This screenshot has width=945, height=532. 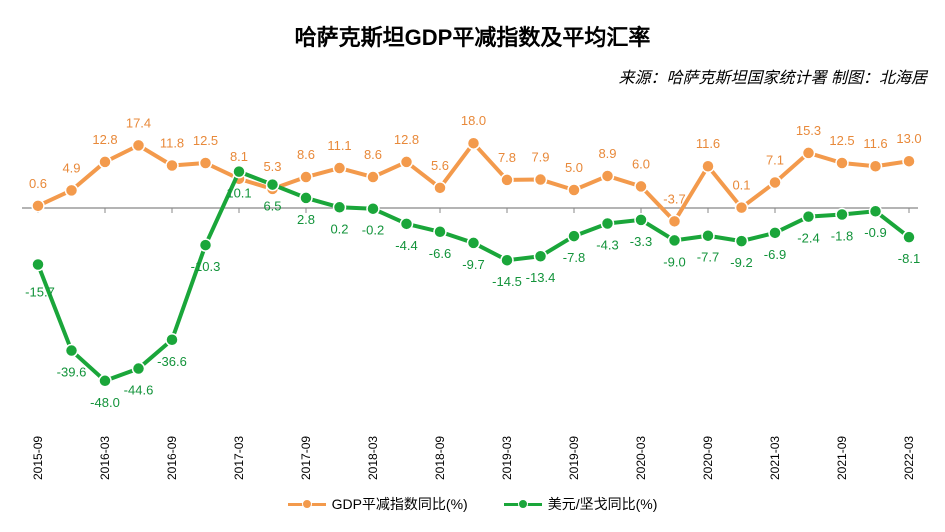 What do you see at coordinates (909, 458) in the screenshot?
I see `x-tick-label: 2022-03` at bounding box center [909, 458].